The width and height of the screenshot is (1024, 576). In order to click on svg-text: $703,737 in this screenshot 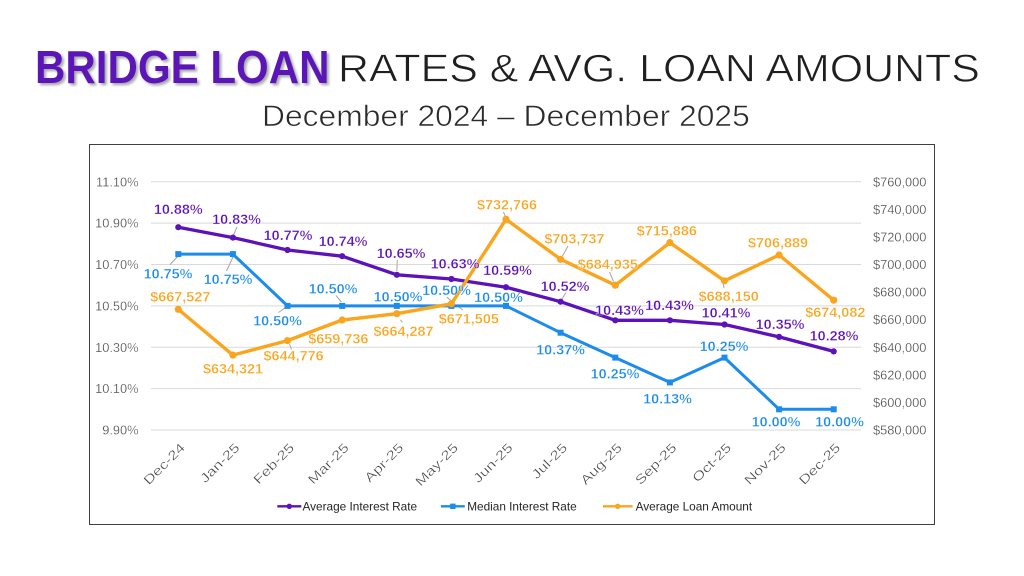, I will do `click(574, 239)`.